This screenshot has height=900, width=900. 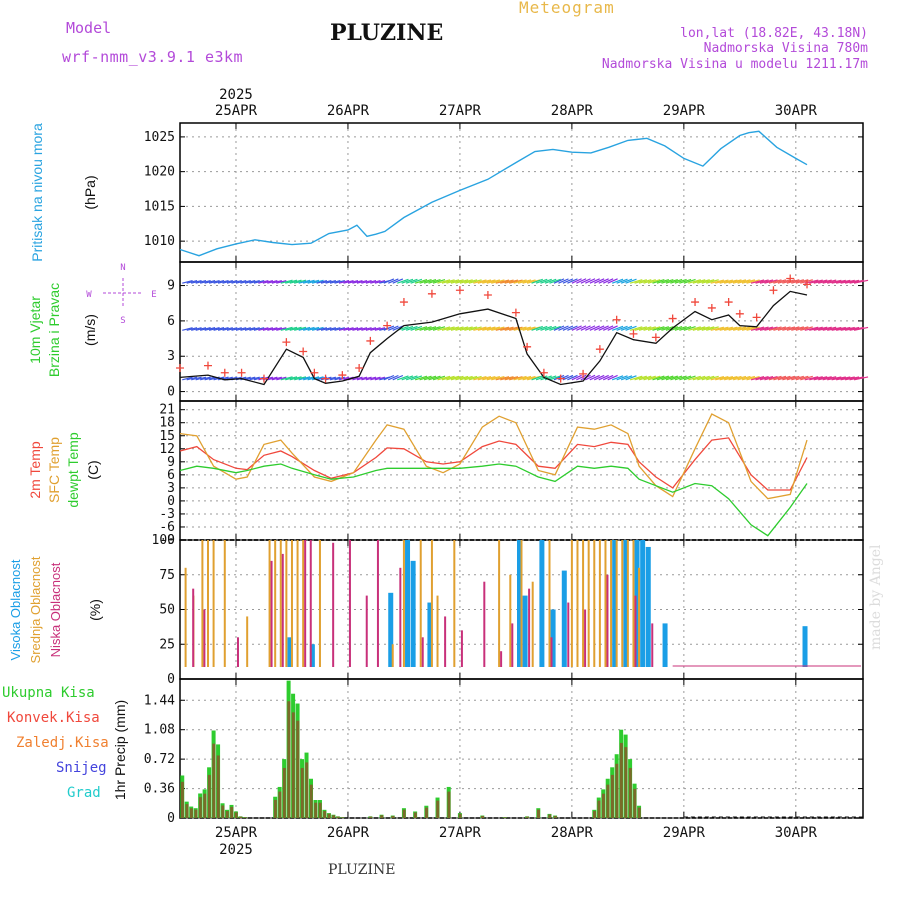 What do you see at coordinates (35, 330) in the screenshot?
I see `wind-title-1: 10m Vjetar` at bounding box center [35, 330].